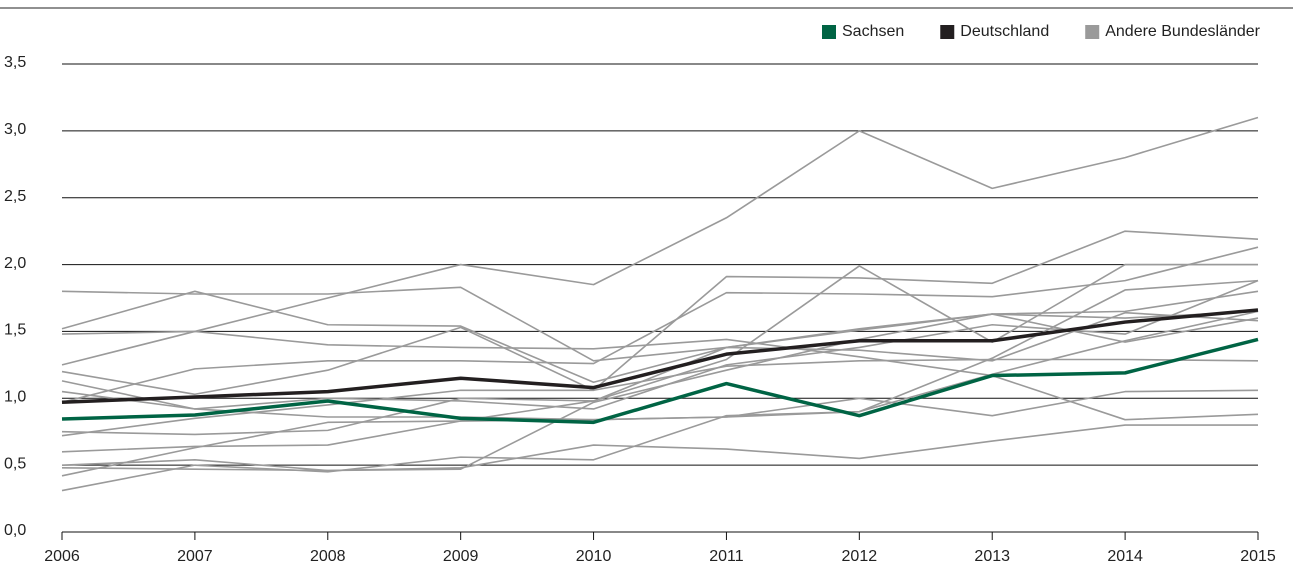  I want to click on y-tick-label: 0,0, so click(15, 530).